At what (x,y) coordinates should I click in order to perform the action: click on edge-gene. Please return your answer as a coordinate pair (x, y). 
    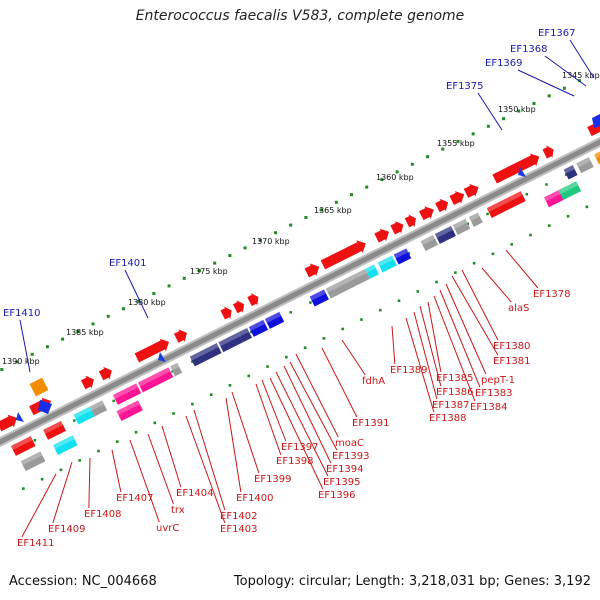
    Looking at the image, I should click on (596, 121).